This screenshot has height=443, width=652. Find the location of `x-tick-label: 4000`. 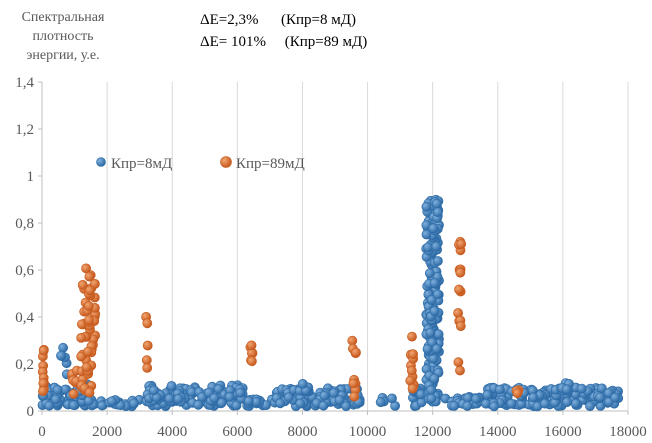

x-tick-label: 4000 is located at coordinates (172, 432).